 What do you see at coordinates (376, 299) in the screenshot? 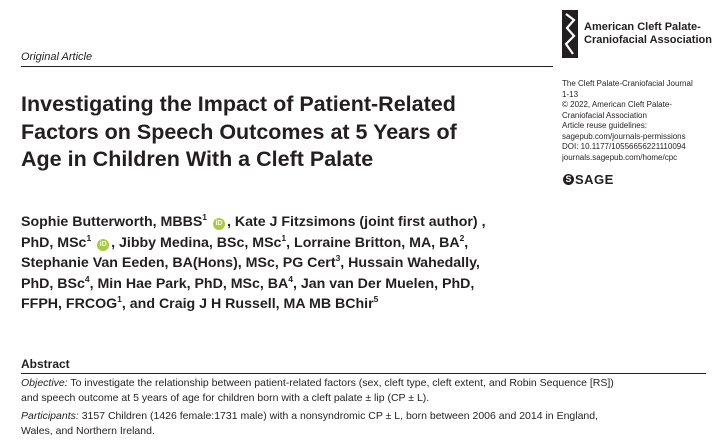
I see `affiliation-marker: 5` at bounding box center [376, 299].